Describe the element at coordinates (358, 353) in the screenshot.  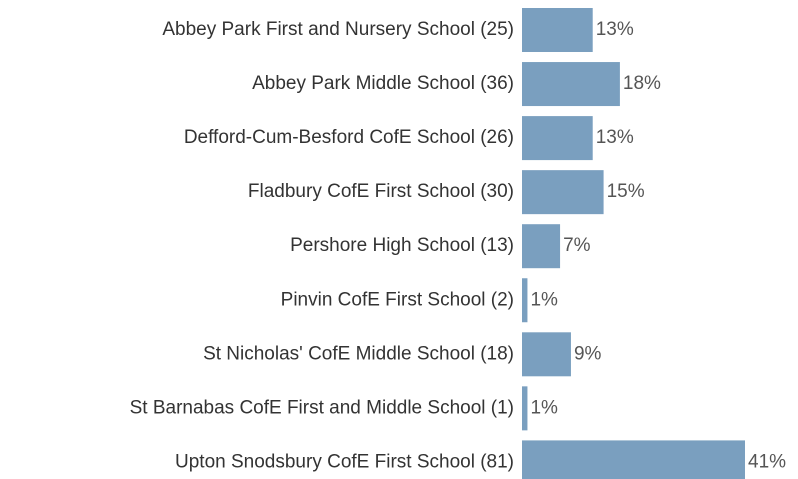
I see `category-label: St Nicholas' CofE Middle School (18)` at that location.